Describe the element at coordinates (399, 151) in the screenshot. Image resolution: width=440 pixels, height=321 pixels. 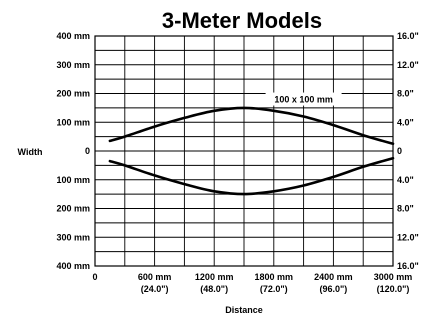
I see `y-tick-label-right: 0` at that location.